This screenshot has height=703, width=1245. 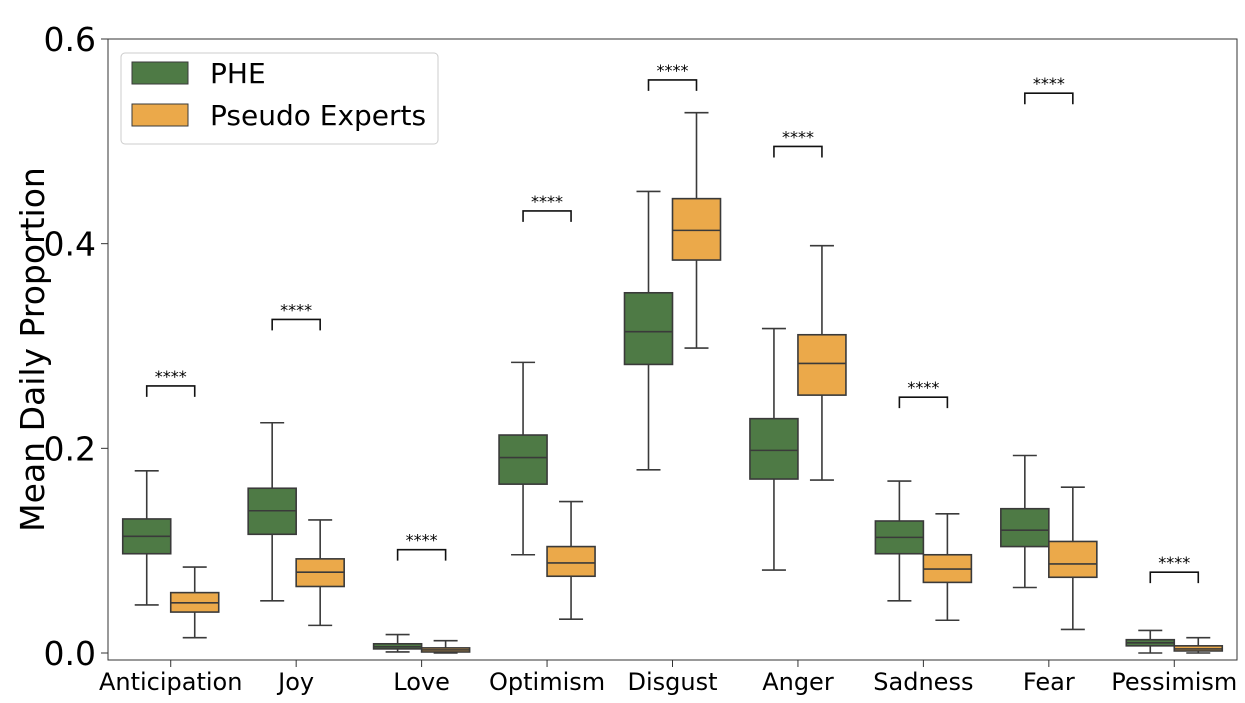 What do you see at coordinates (32, 349) in the screenshot?
I see `y-axis-label: Mean Daily Proportion` at bounding box center [32, 349].